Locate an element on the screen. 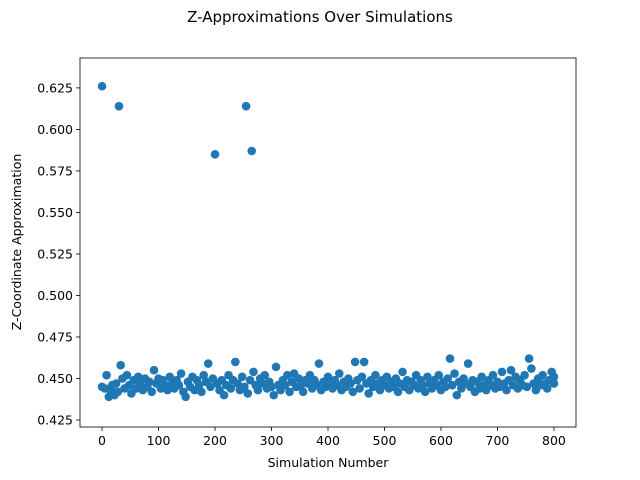  x-axis-ticks: 0 100 200 300 400 500 600 700 800 is located at coordinates (332, 437).